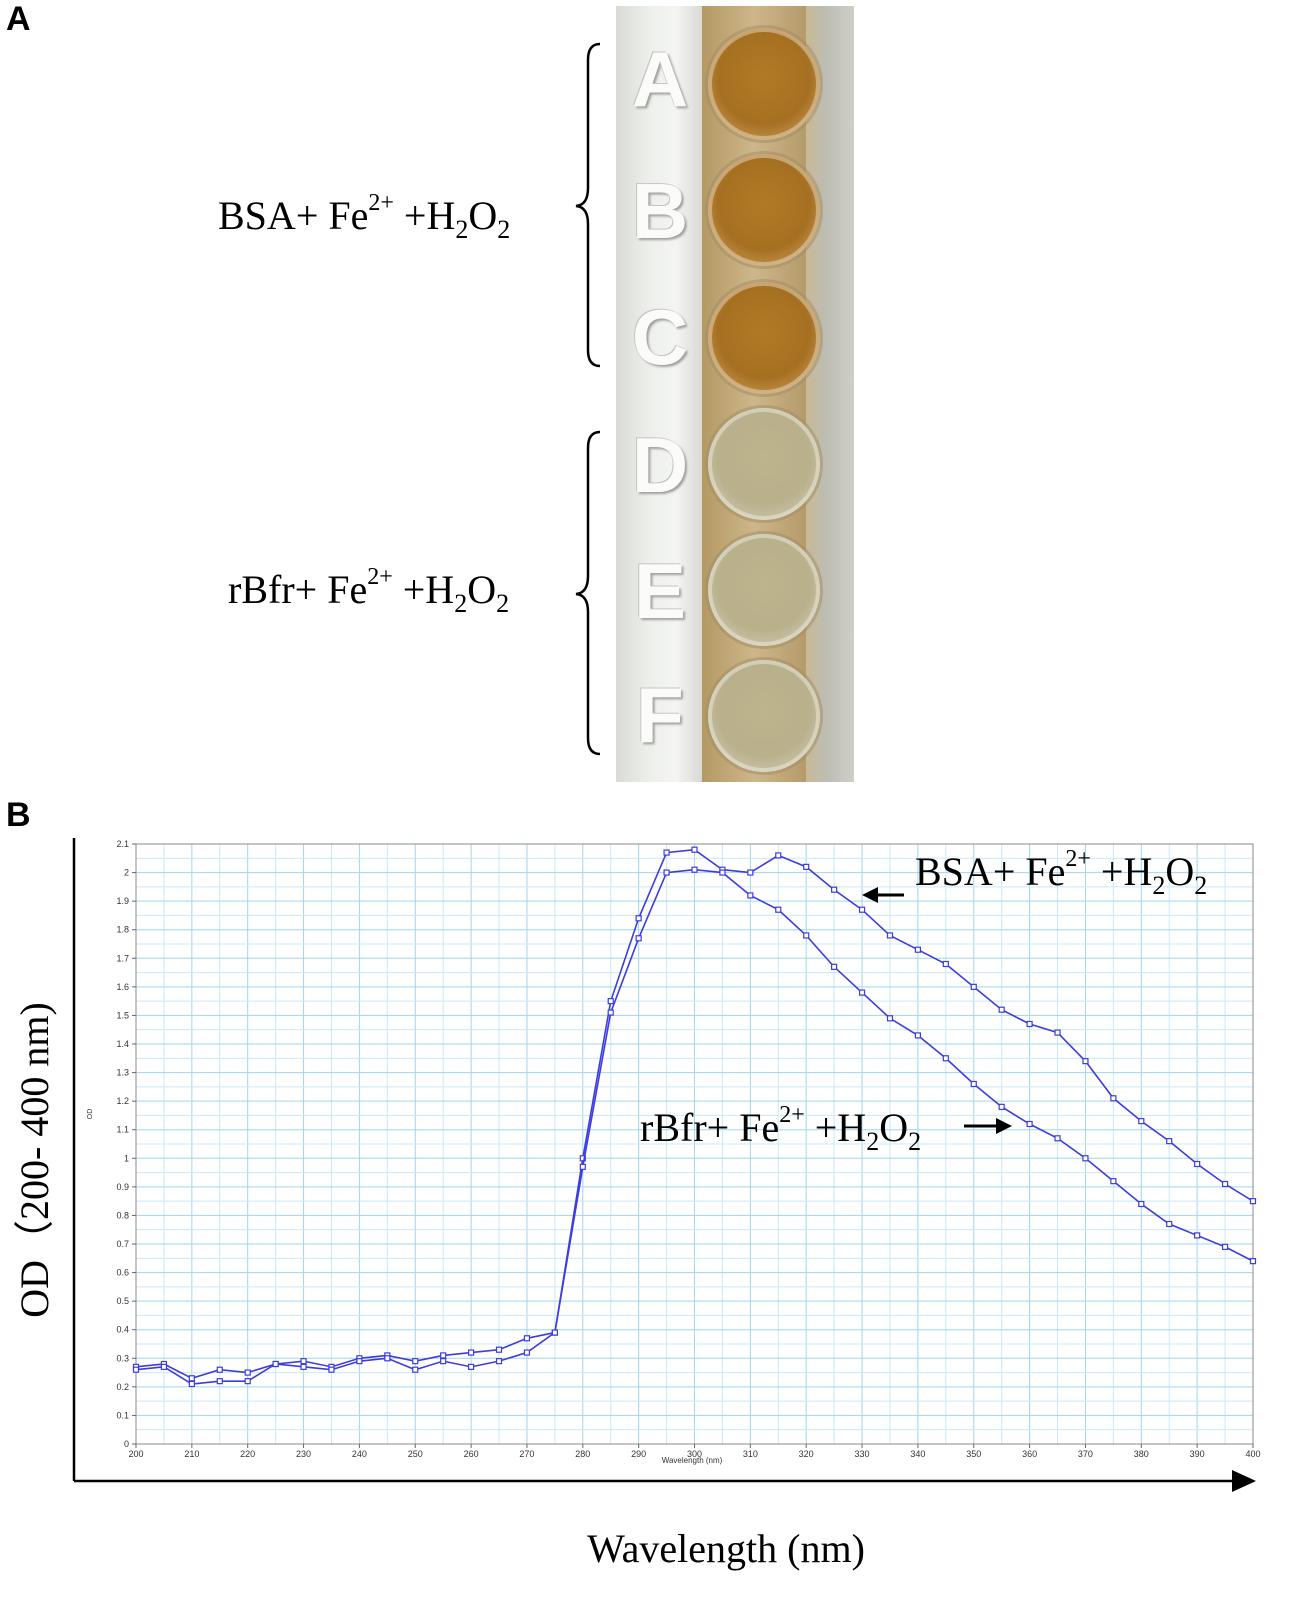  Describe the element at coordinates (122, 1415) in the screenshot. I see `y-tick-label: 0.1` at that location.